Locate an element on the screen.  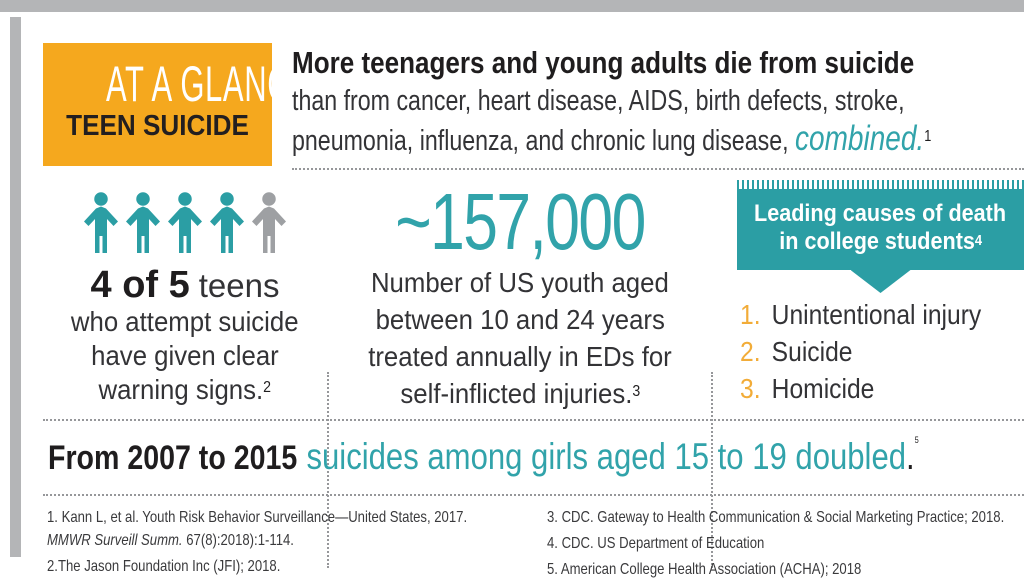
list-item: 3. Homicide is located at coordinates (807, 388).